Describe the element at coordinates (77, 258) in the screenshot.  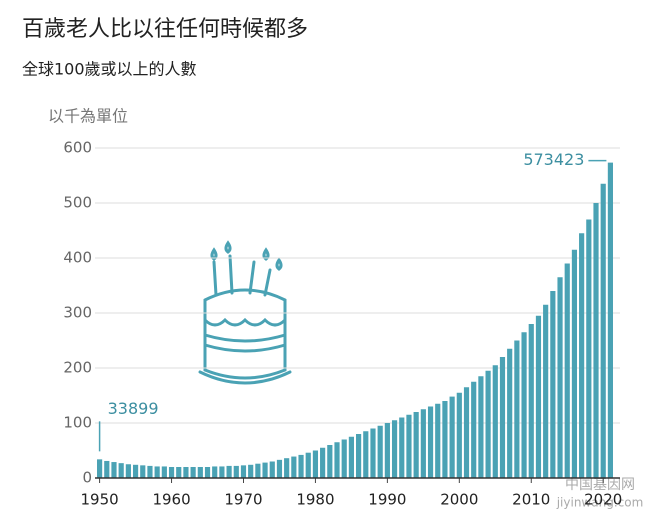
I see `y-tick-label: 400` at that location.